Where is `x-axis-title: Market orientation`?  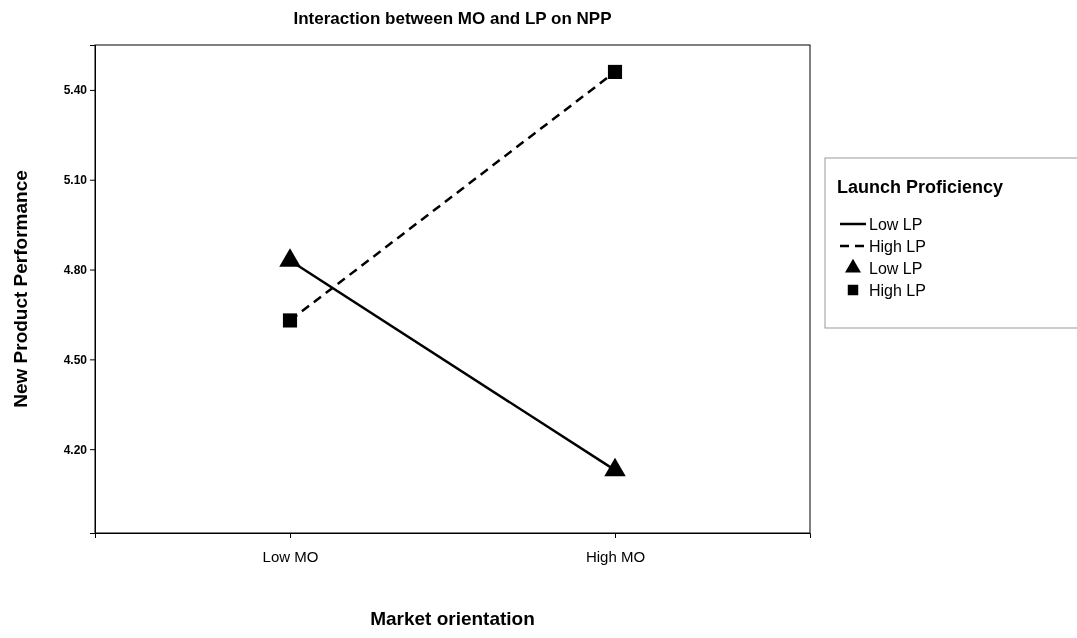
x-axis-title: Market orientation is located at coordinates (452, 618).